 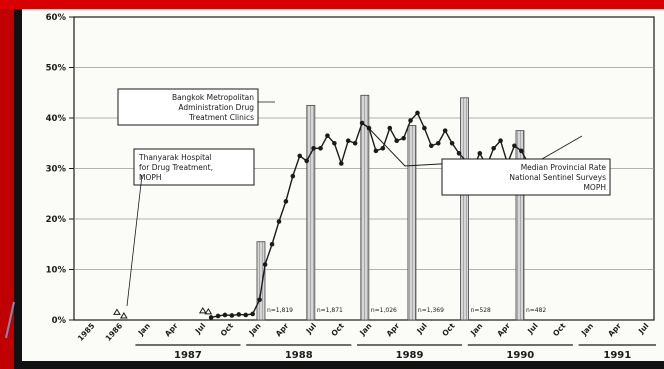 What do you see at coordinates (280, 310) in the screenshot?
I see `sample-size-label: n=1,819` at bounding box center [280, 310].